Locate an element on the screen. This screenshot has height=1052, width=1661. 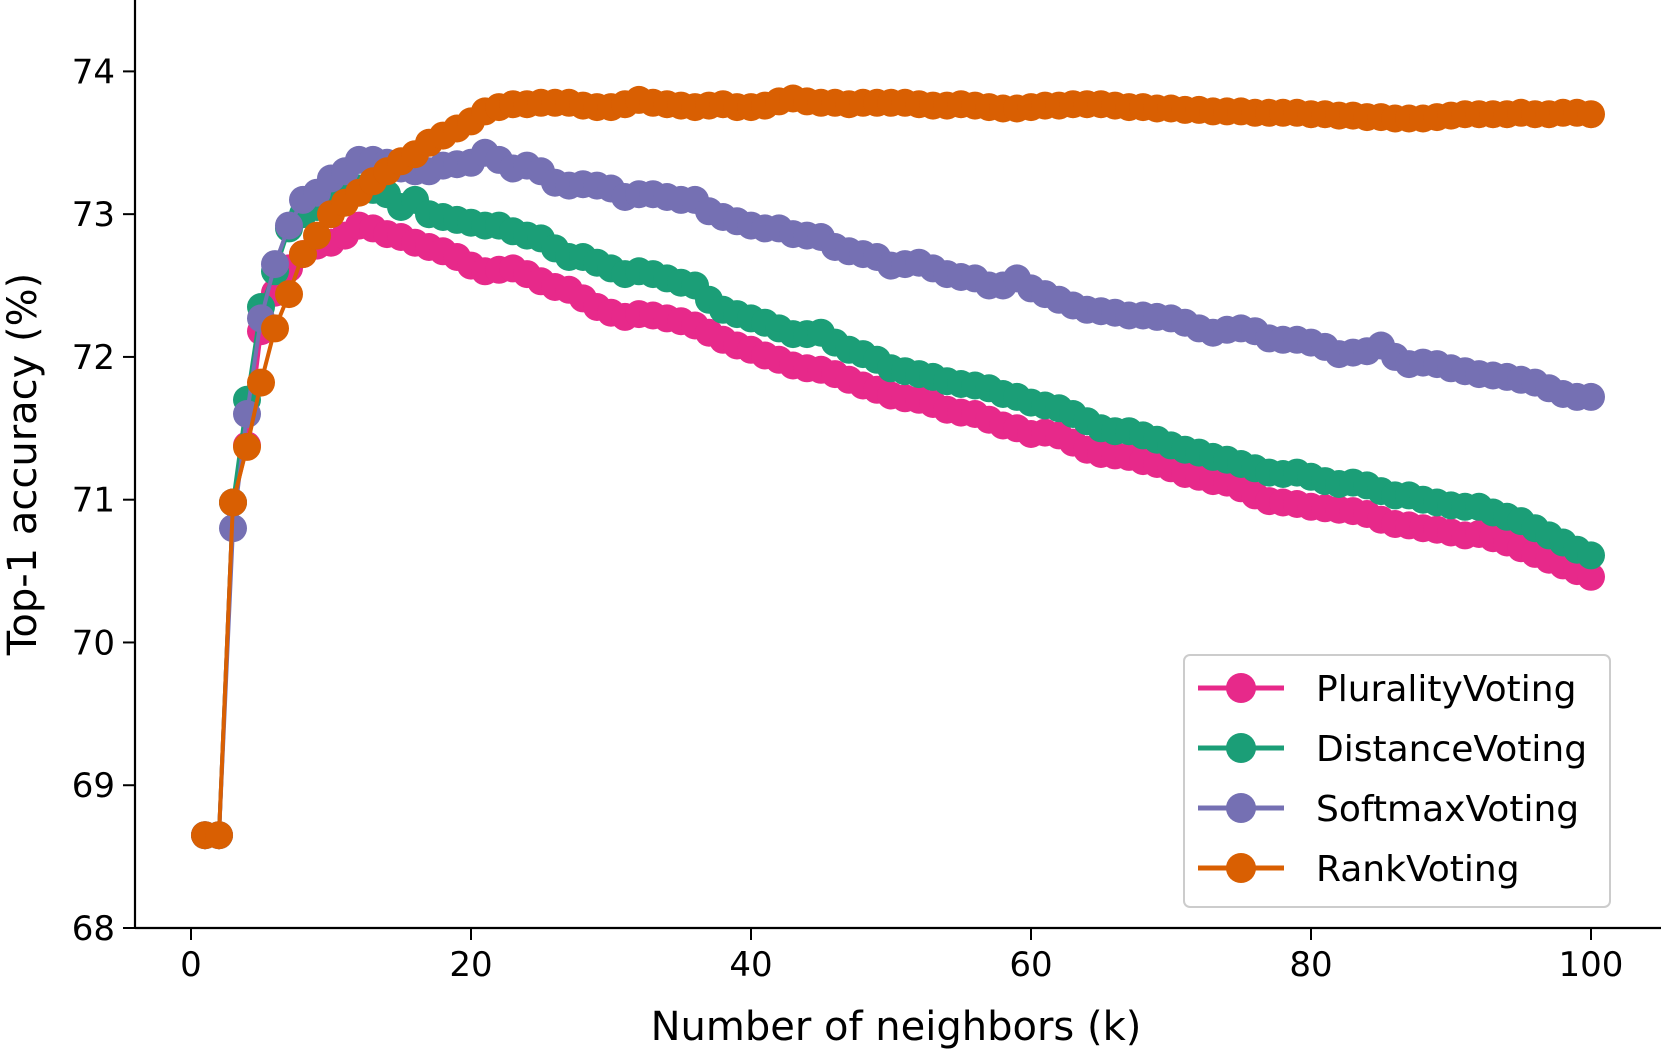
x-tick-label: 0 is located at coordinates (191, 965).